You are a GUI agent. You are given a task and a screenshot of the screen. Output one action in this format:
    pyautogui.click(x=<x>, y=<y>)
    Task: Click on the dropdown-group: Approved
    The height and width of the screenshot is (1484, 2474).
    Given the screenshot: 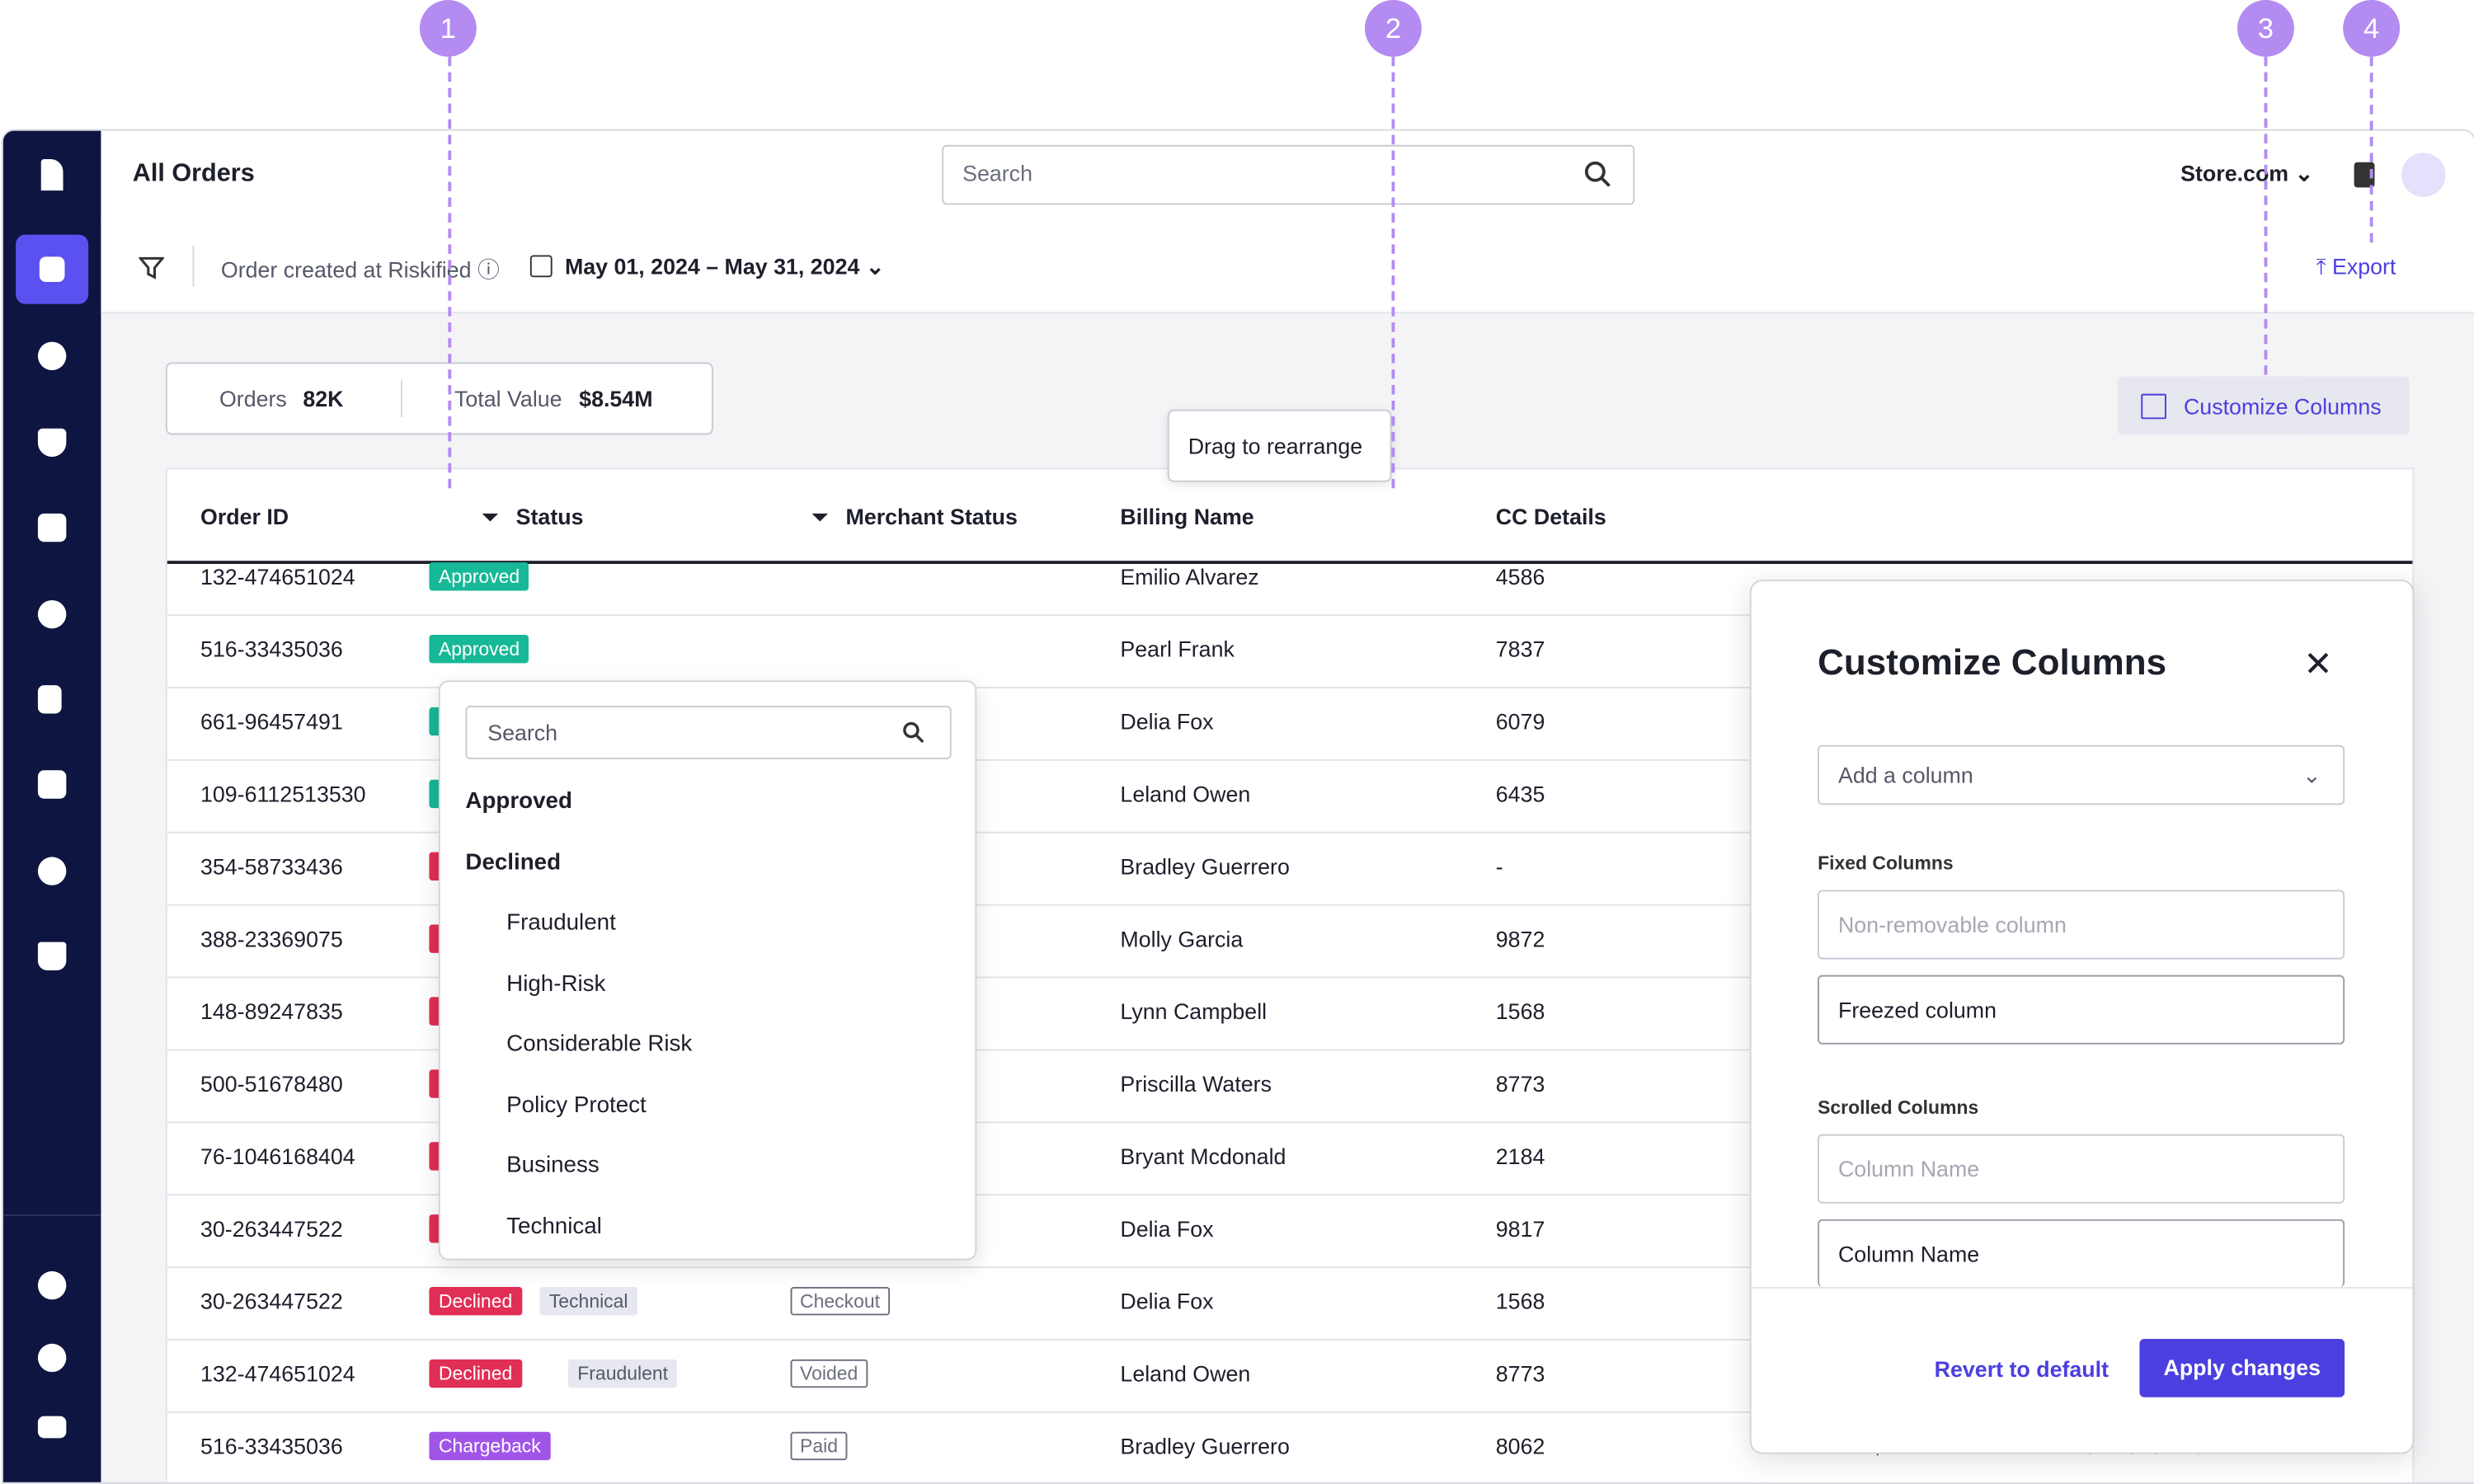 What is the action you would take?
    pyautogui.click(x=518, y=802)
    